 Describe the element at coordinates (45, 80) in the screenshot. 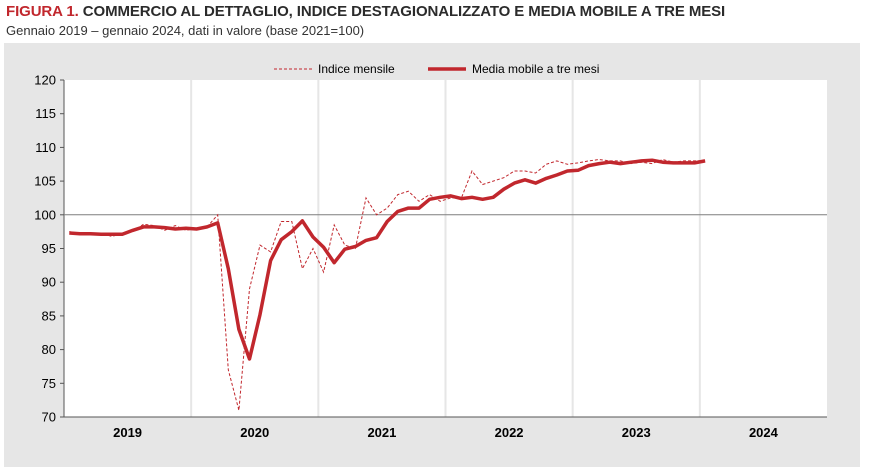

I see `y-tick-label: 120` at that location.